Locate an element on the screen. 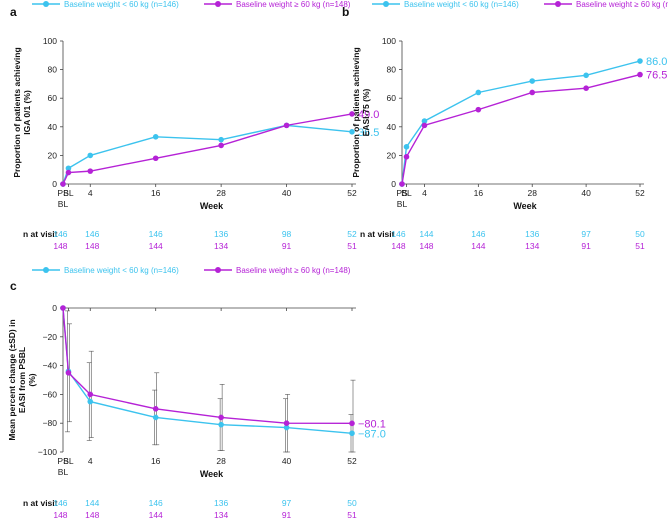 The height and width of the screenshot is (518, 668). y-axis-label-line: IGA 0/1 (%) is located at coordinates (27, 112).